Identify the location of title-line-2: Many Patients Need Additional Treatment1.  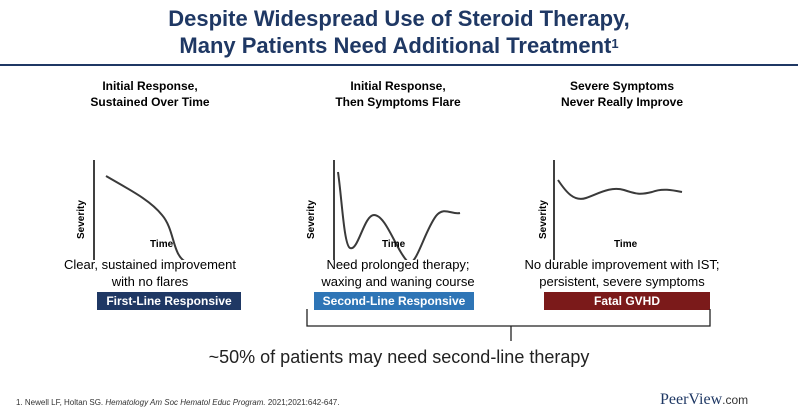
(399, 45).